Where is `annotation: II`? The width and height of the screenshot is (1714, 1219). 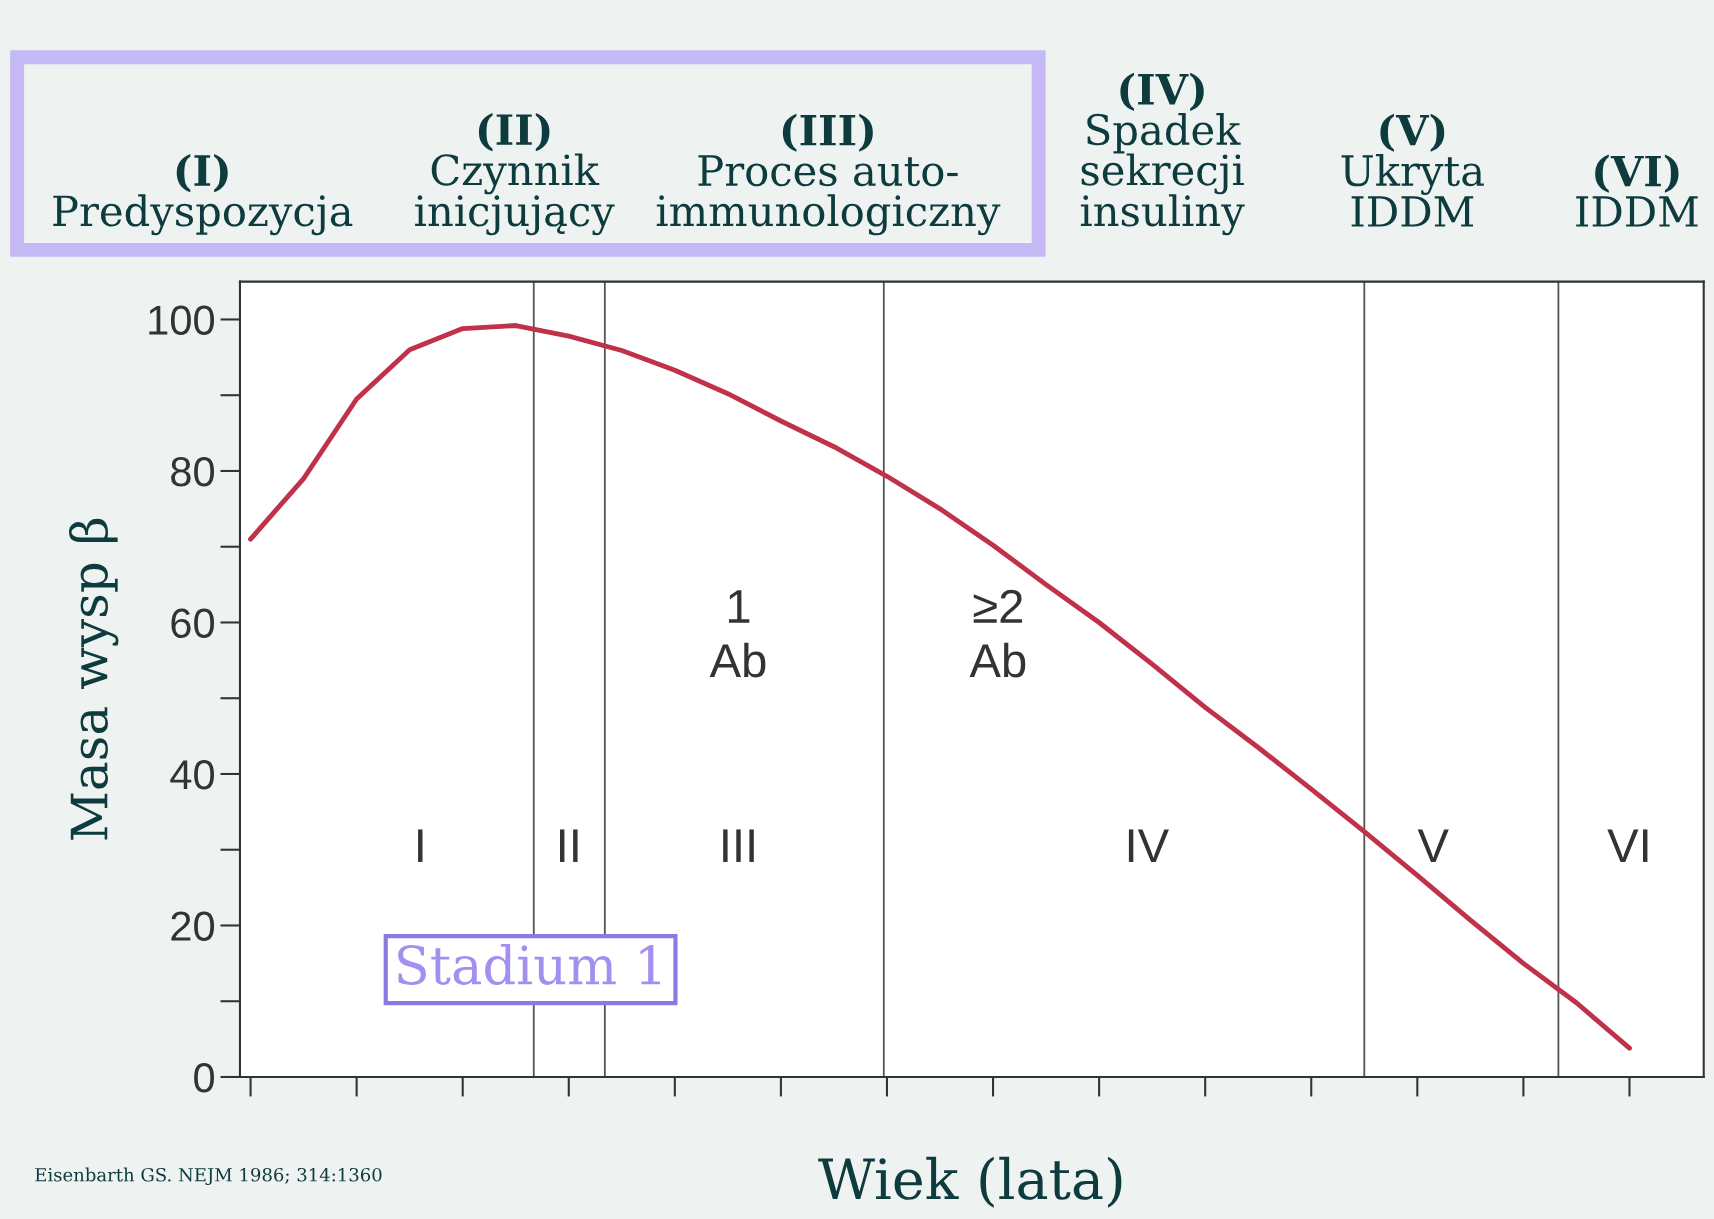
annotation: II is located at coordinates (569, 845).